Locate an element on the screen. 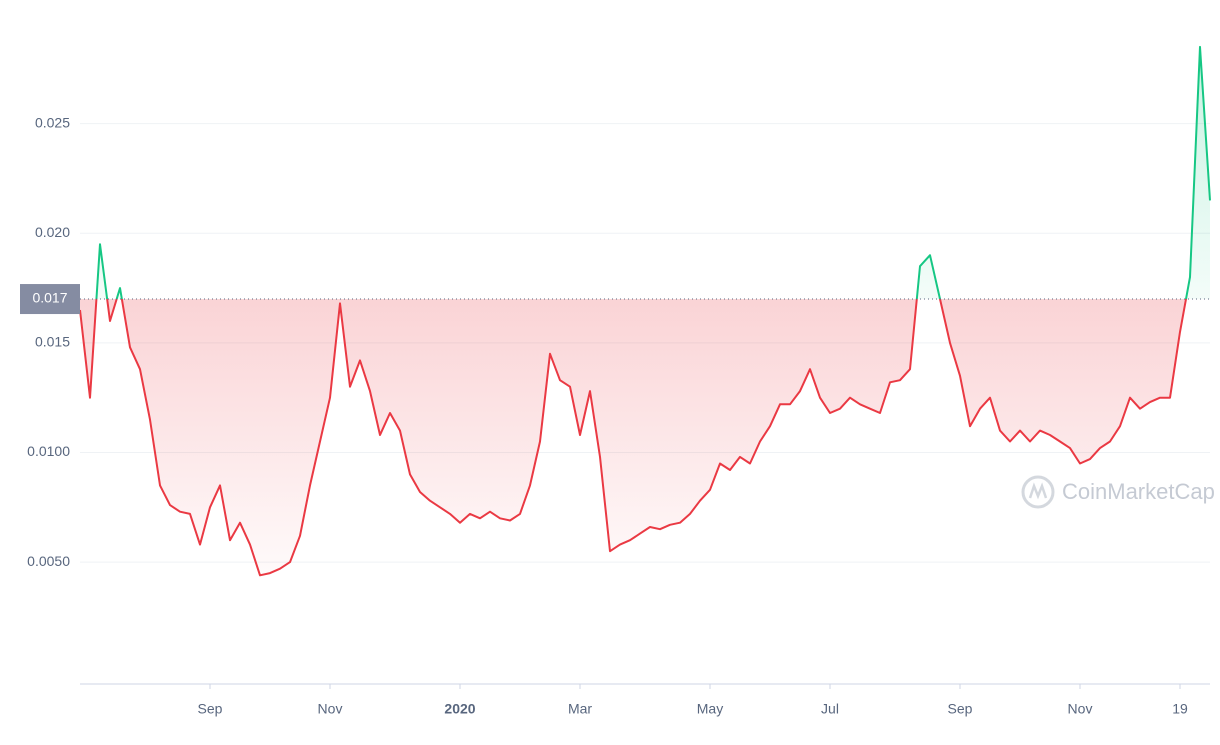  y-tick-label: 0.0100 is located at coordinates (48, 451).